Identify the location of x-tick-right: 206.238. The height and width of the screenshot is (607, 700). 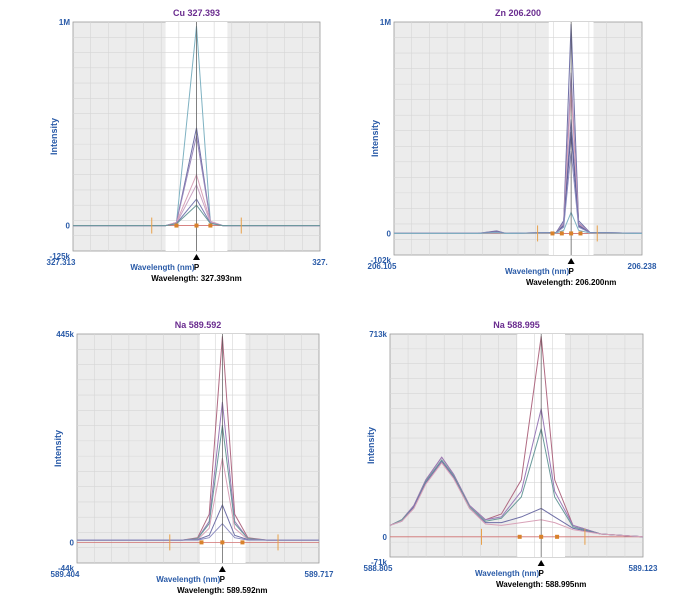
(642, 266).